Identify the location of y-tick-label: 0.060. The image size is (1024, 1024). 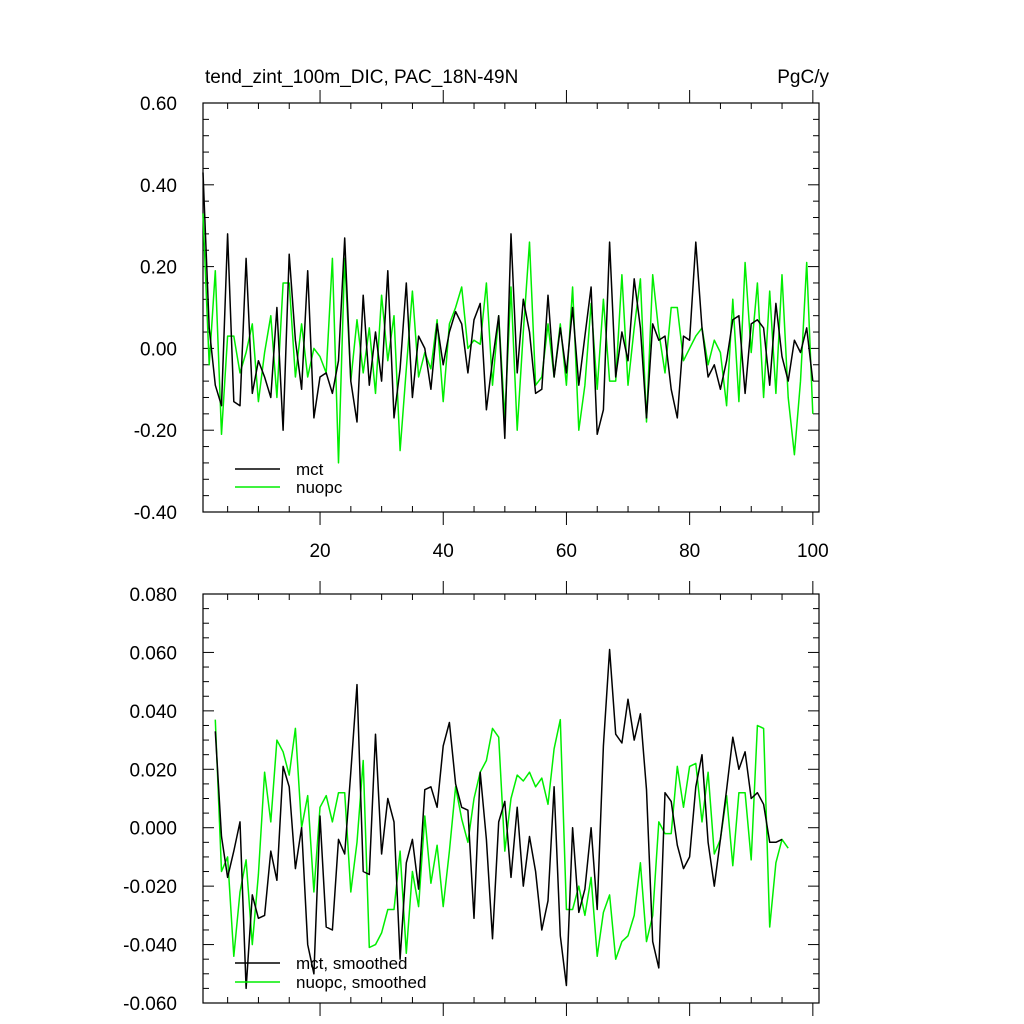
(153, 653).